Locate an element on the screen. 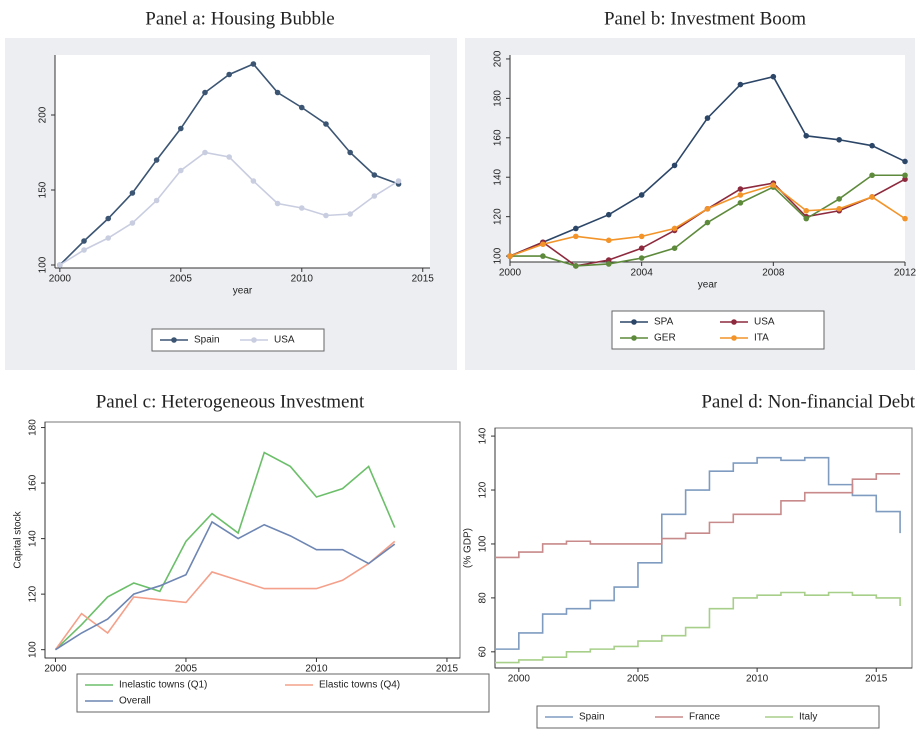 The image size is (920, 744). chart-title: Panel d: Non-financial Debt is located at coordinates (808, 401).